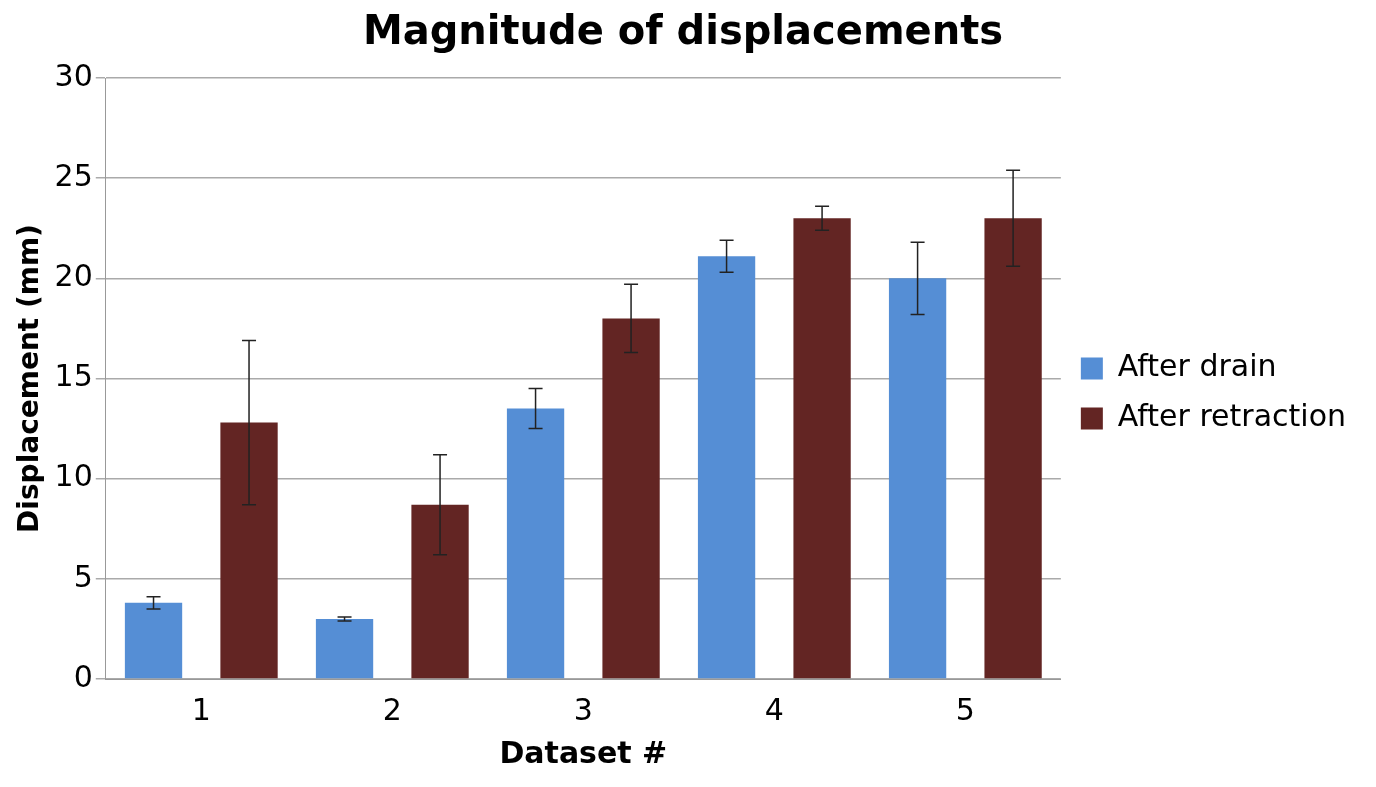 The width and height of the screenshot is (1376, 787). What do you see at coordinates (83, 576) in the screenshot?
I see `y-tick-label: 5` at bounding box center [83, 576].